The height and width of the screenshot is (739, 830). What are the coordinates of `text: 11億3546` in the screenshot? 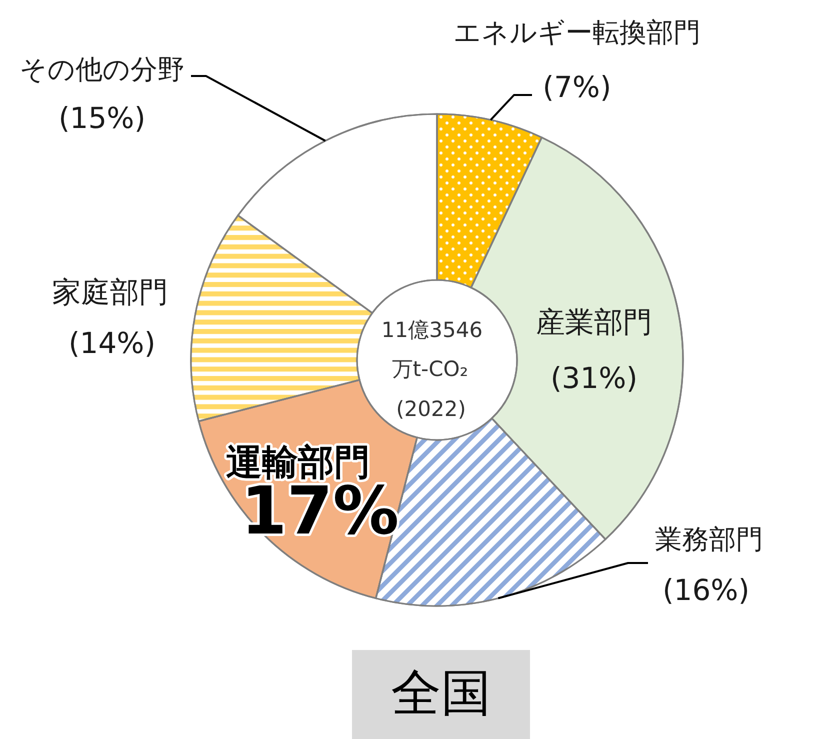 It's located at (432, 330).